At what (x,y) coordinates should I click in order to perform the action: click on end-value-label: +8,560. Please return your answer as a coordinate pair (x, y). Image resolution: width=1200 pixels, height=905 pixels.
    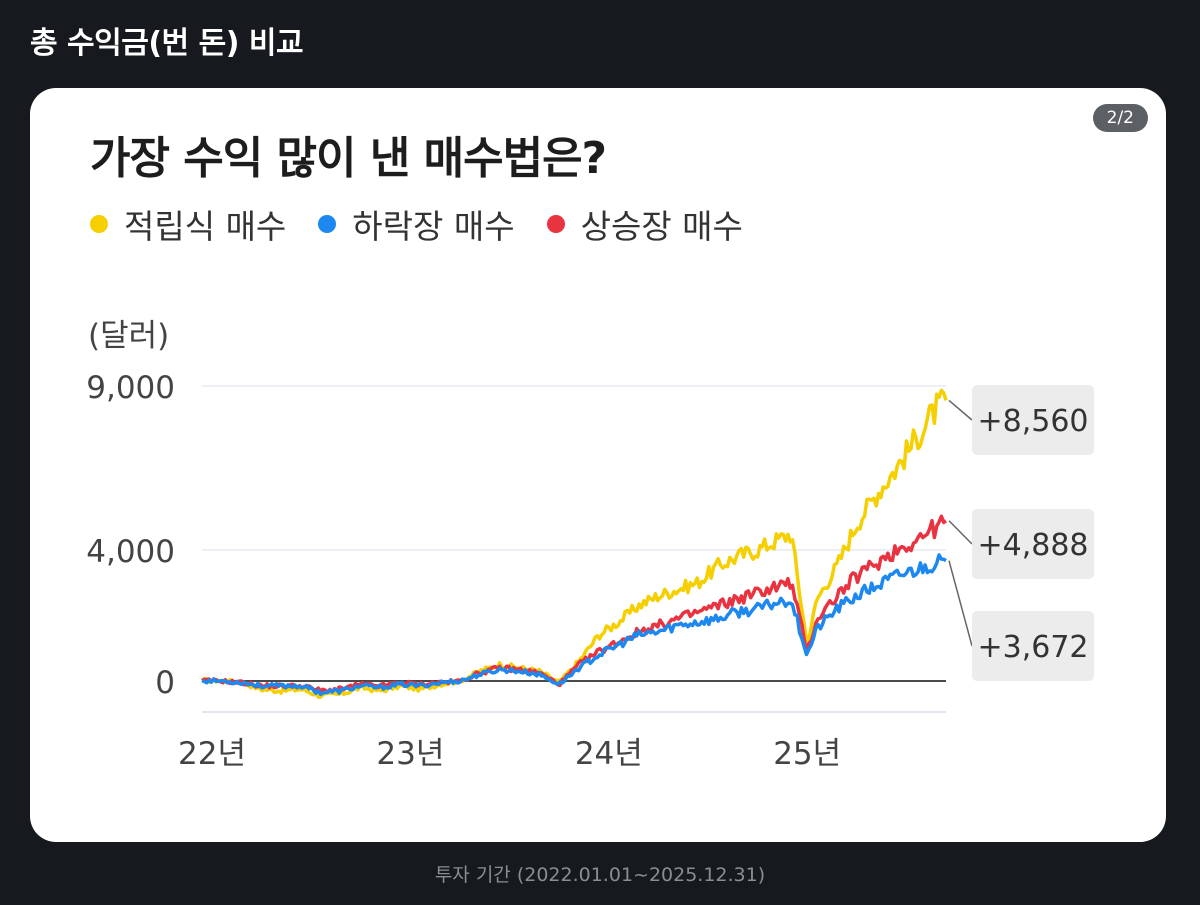
    Looking at the image, I should click on (1032, 421).